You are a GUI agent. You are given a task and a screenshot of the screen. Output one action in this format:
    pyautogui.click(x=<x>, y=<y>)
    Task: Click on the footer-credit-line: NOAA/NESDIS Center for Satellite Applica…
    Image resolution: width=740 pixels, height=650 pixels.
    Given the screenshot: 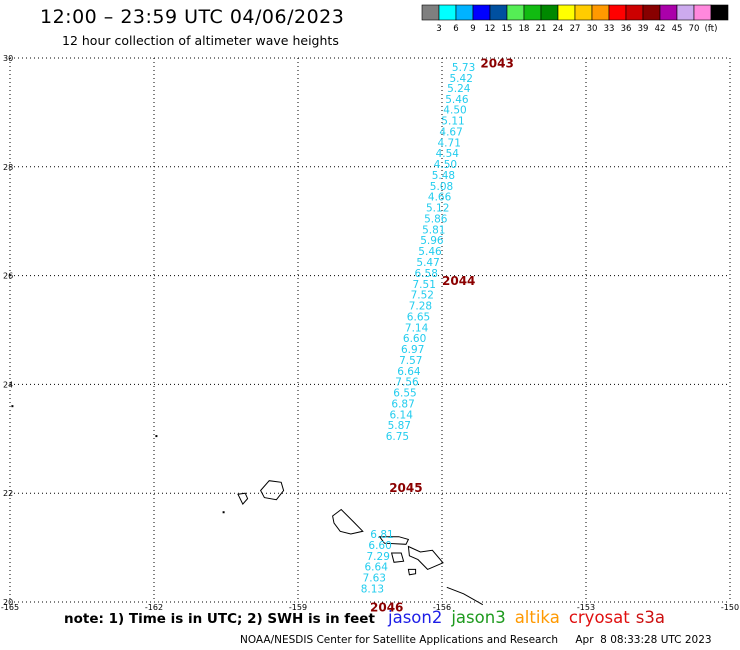 What is the action you would take?
    pyautogui.click(x=476, y=640)
    